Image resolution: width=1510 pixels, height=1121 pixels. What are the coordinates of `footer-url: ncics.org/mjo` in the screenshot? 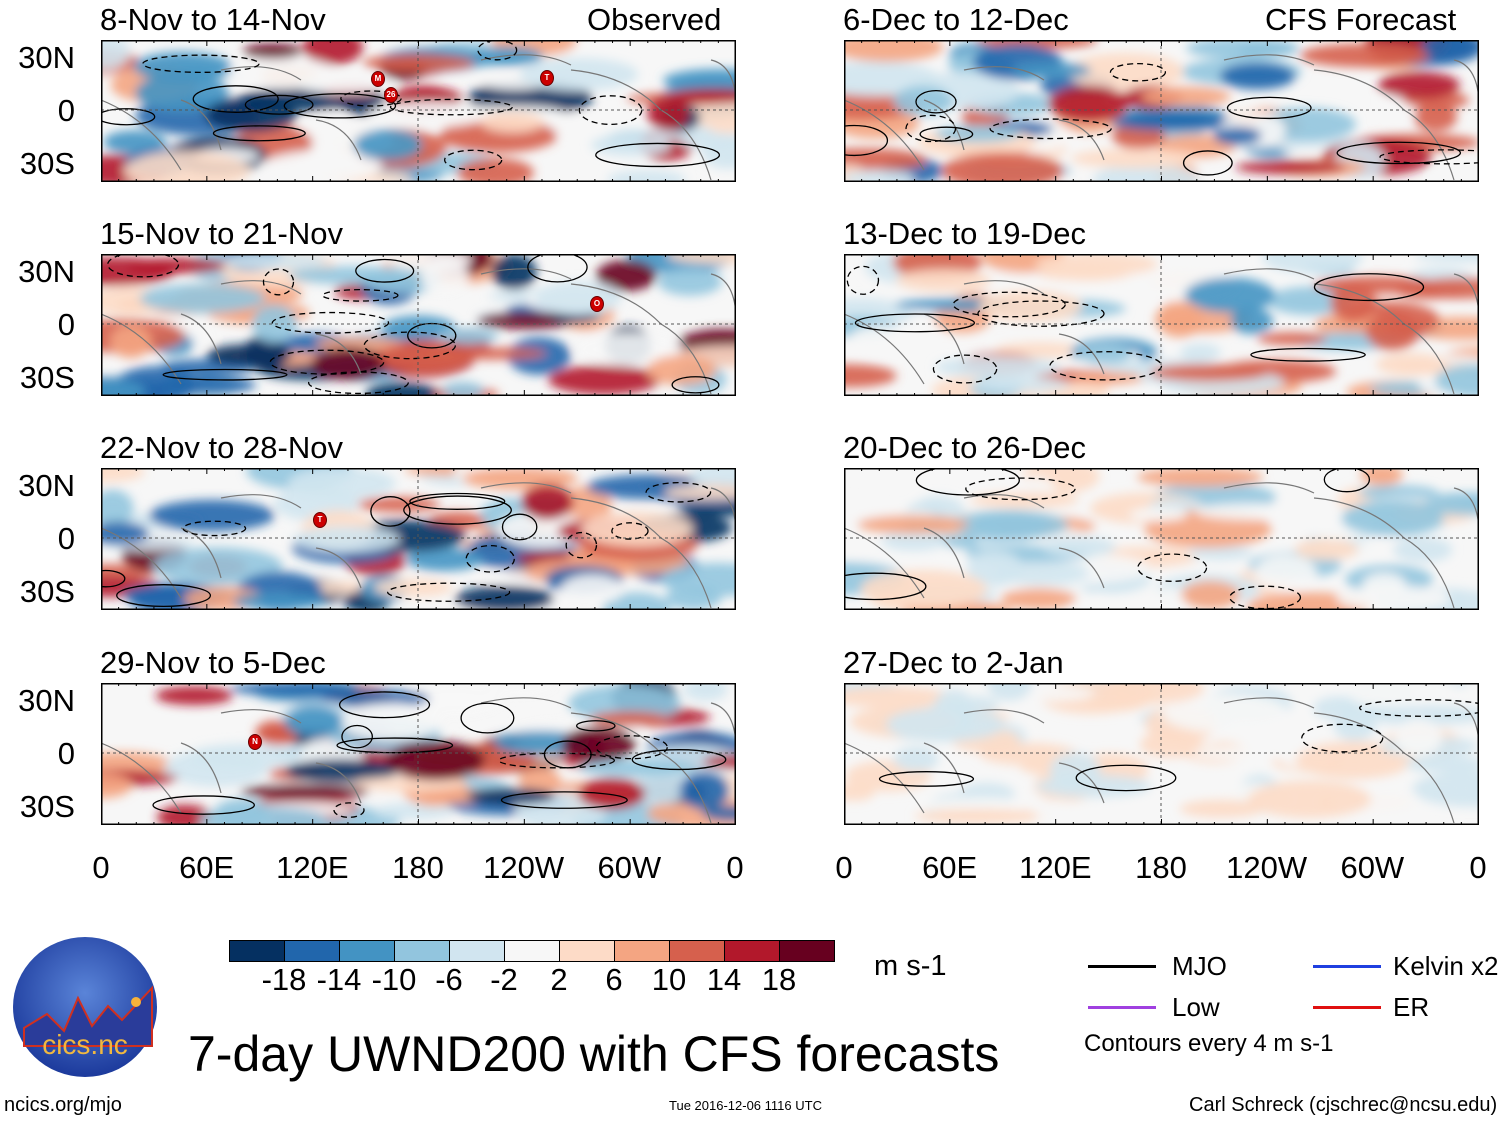 It's located at (63, 1105).